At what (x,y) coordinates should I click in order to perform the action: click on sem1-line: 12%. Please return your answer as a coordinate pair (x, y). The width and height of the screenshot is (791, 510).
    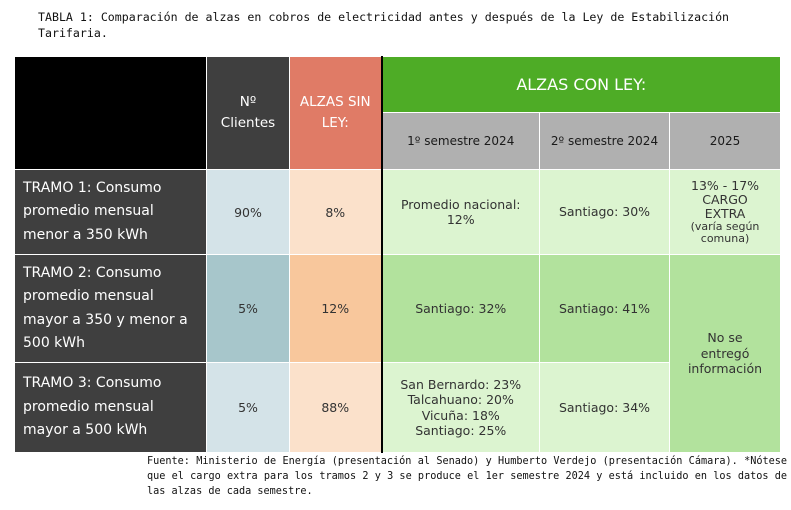
    Looking at the image, I should click on (460, 219).